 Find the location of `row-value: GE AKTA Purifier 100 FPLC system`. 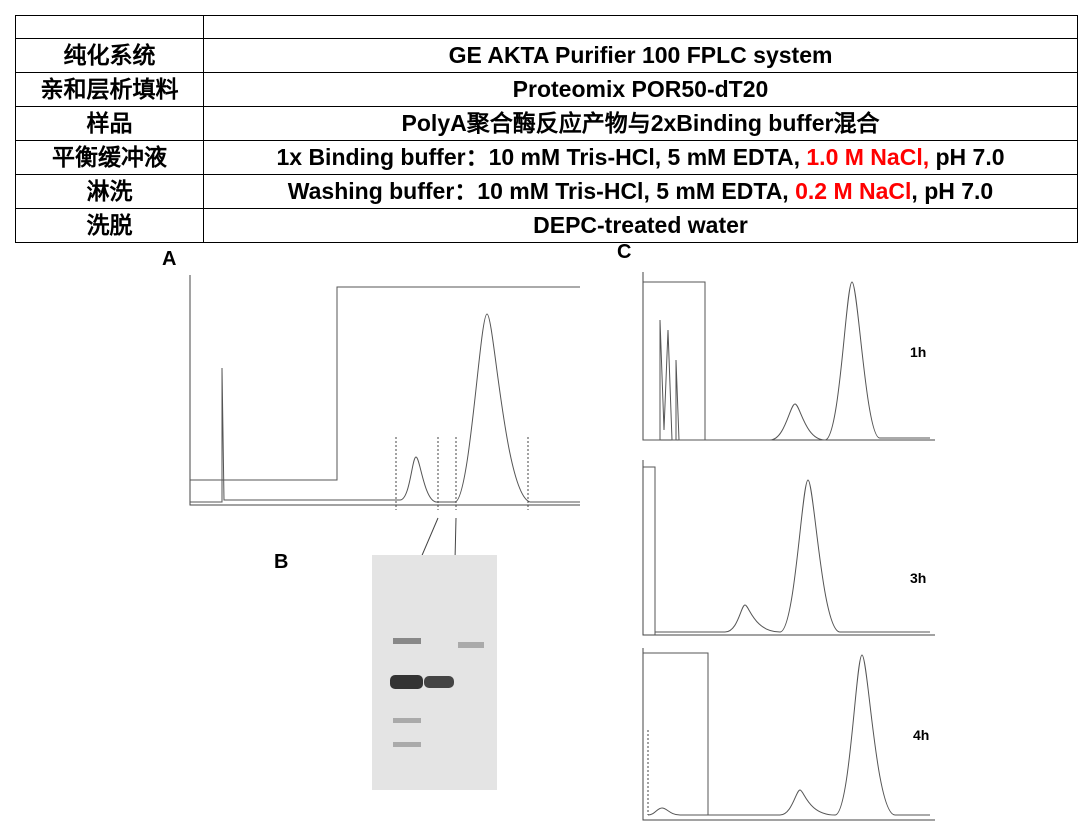

row-value: GE AKTA Purifier 100 FPLC system is located at coordinates (640, 55).